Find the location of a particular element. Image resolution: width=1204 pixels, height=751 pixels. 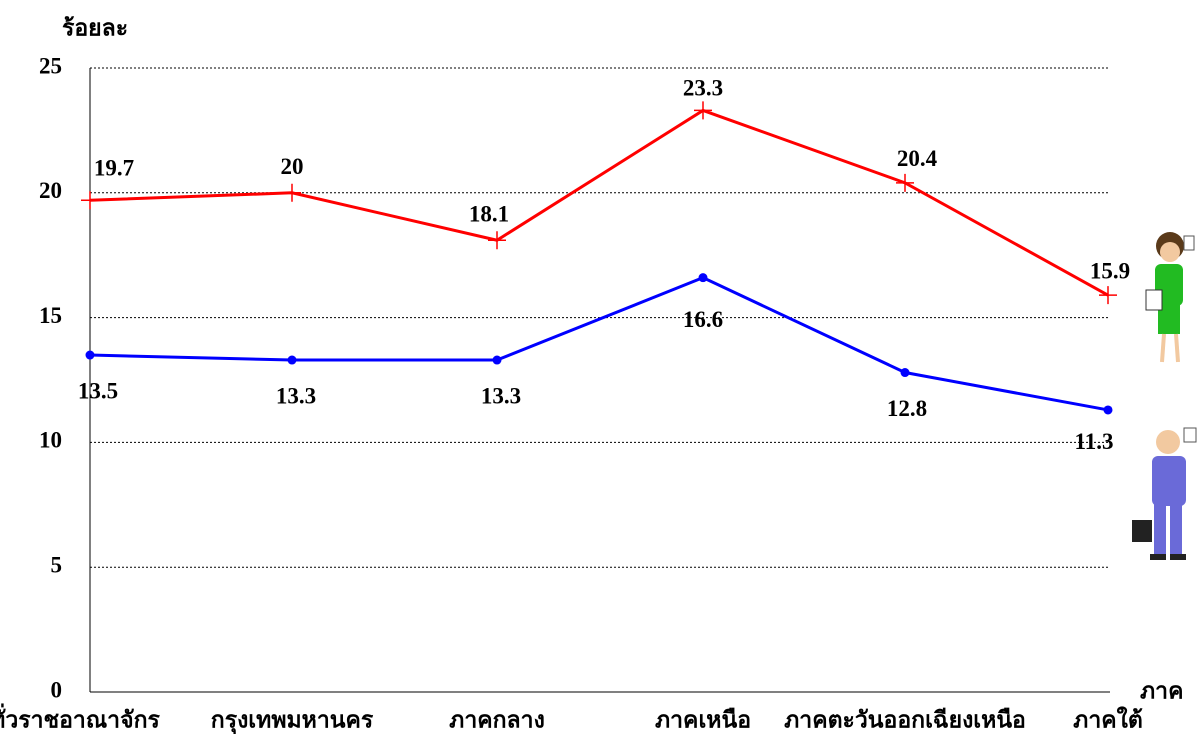

y-tick-label: 0 is located at coordinates (57, 689).